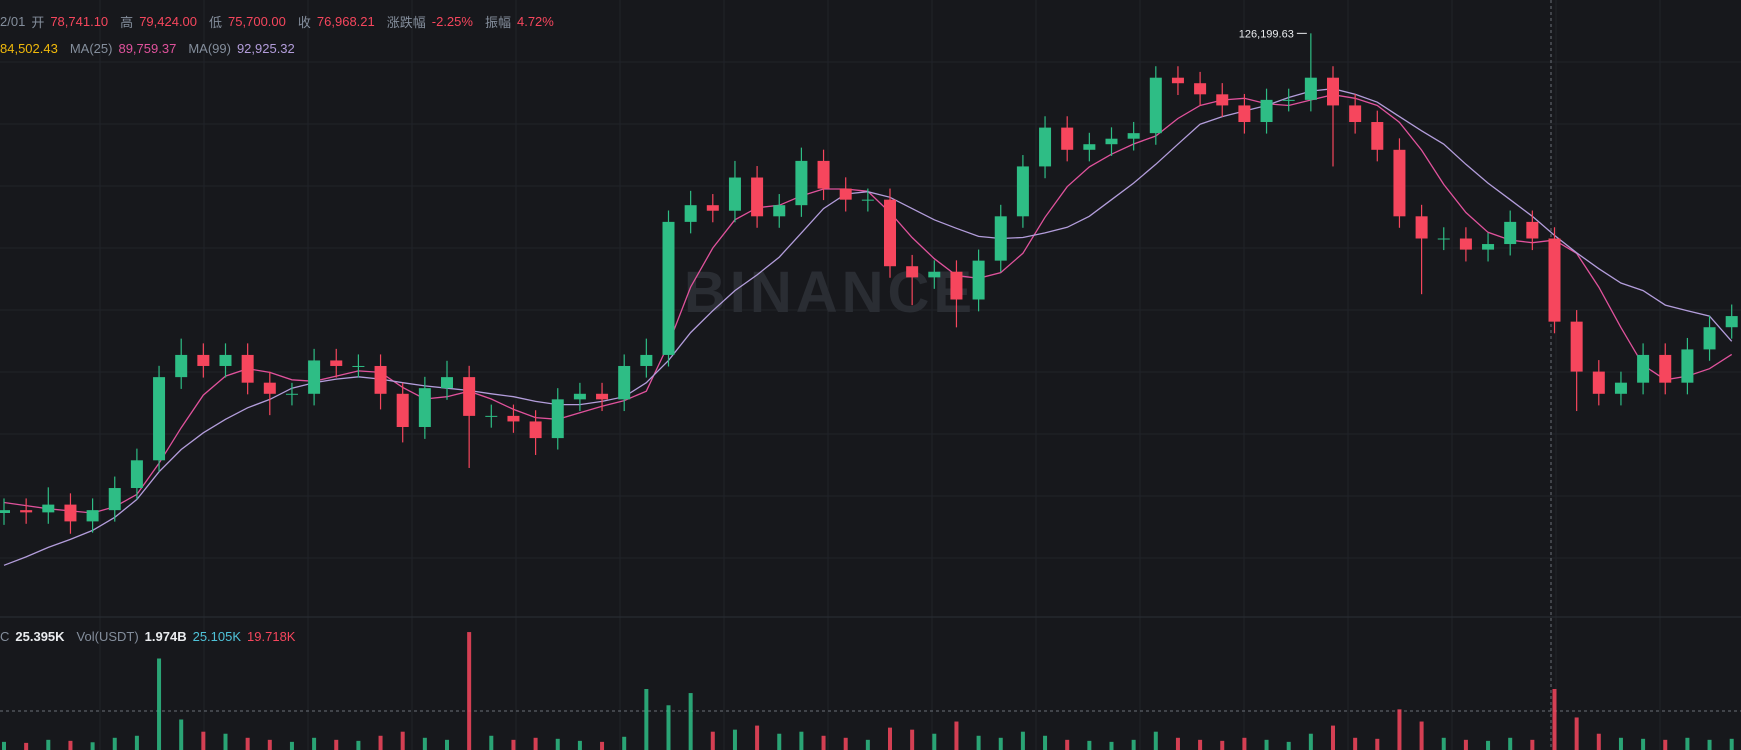  Describe the element at coordinates (29, 48) in the screenshot. I see `ma7-value: 84,502.43` at that location.